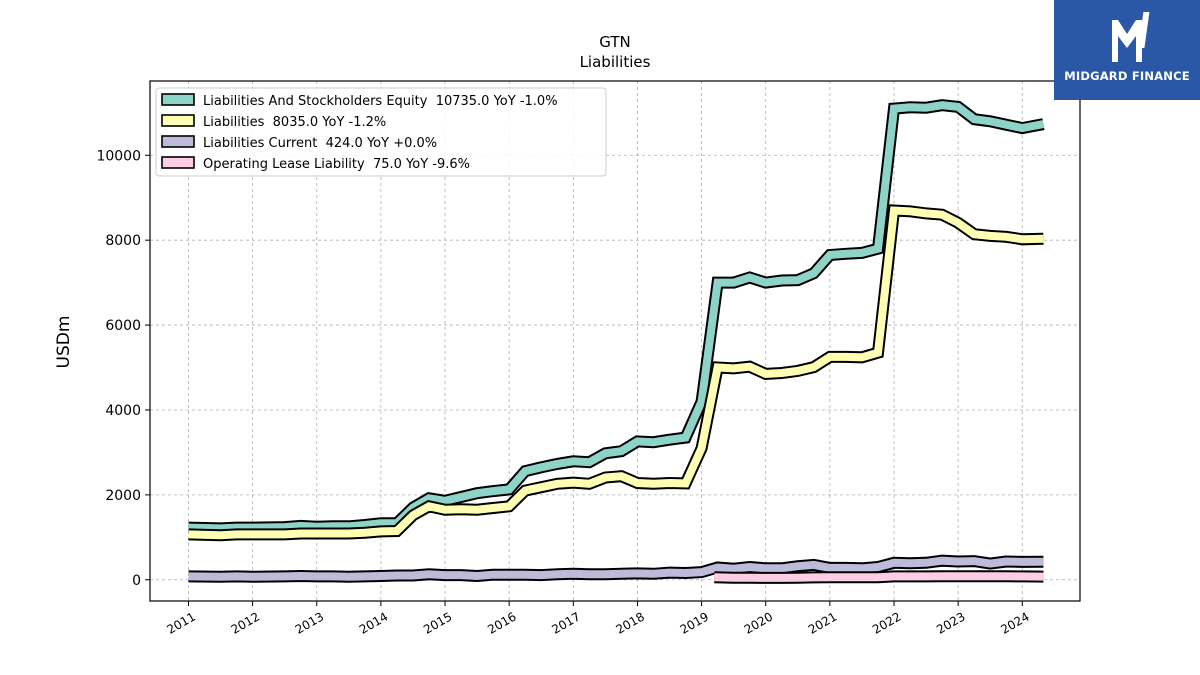 Image resolution: width=1200 pixels, height=675 pixels. Describe the element at coordinates (1014, 622) in the screenshot. I see `x-tick-label: 2024` at that location.